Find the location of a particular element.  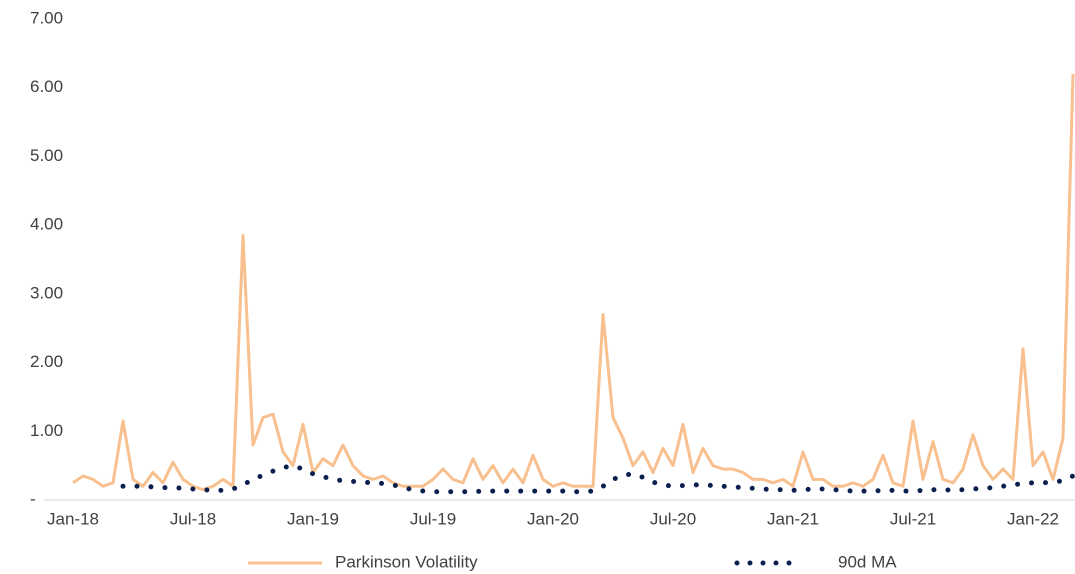

y-tick-label: 3.00 is located at coordinates (46, 292).